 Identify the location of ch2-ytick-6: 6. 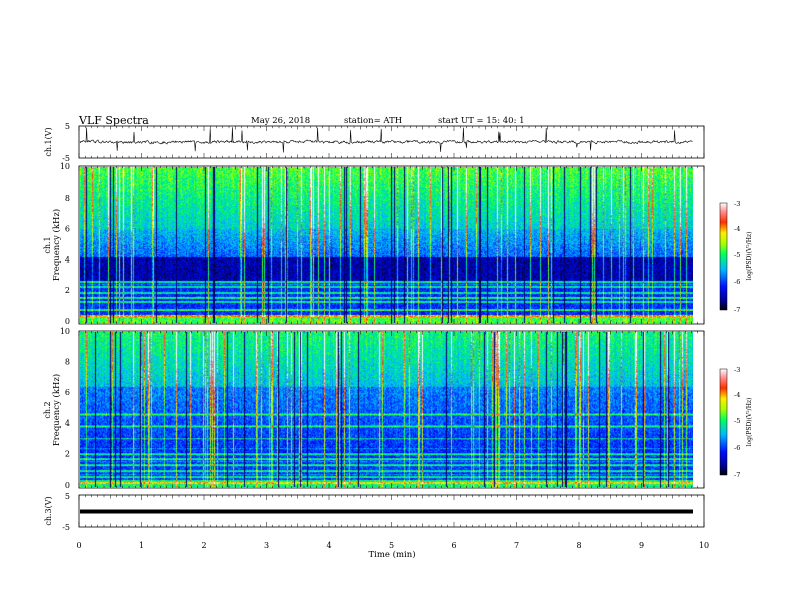
(67, 392).